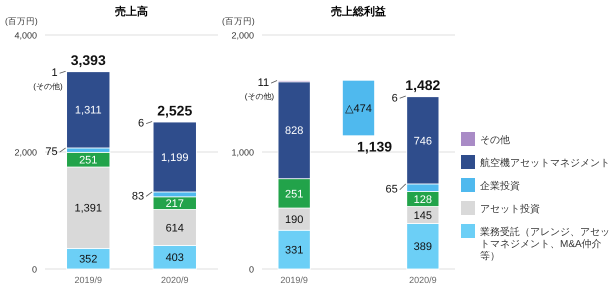 The image size is (613, 288). Describe the element at coordinates (423, 84) in the screenshot. I see `annotation: 1,482` at that location.